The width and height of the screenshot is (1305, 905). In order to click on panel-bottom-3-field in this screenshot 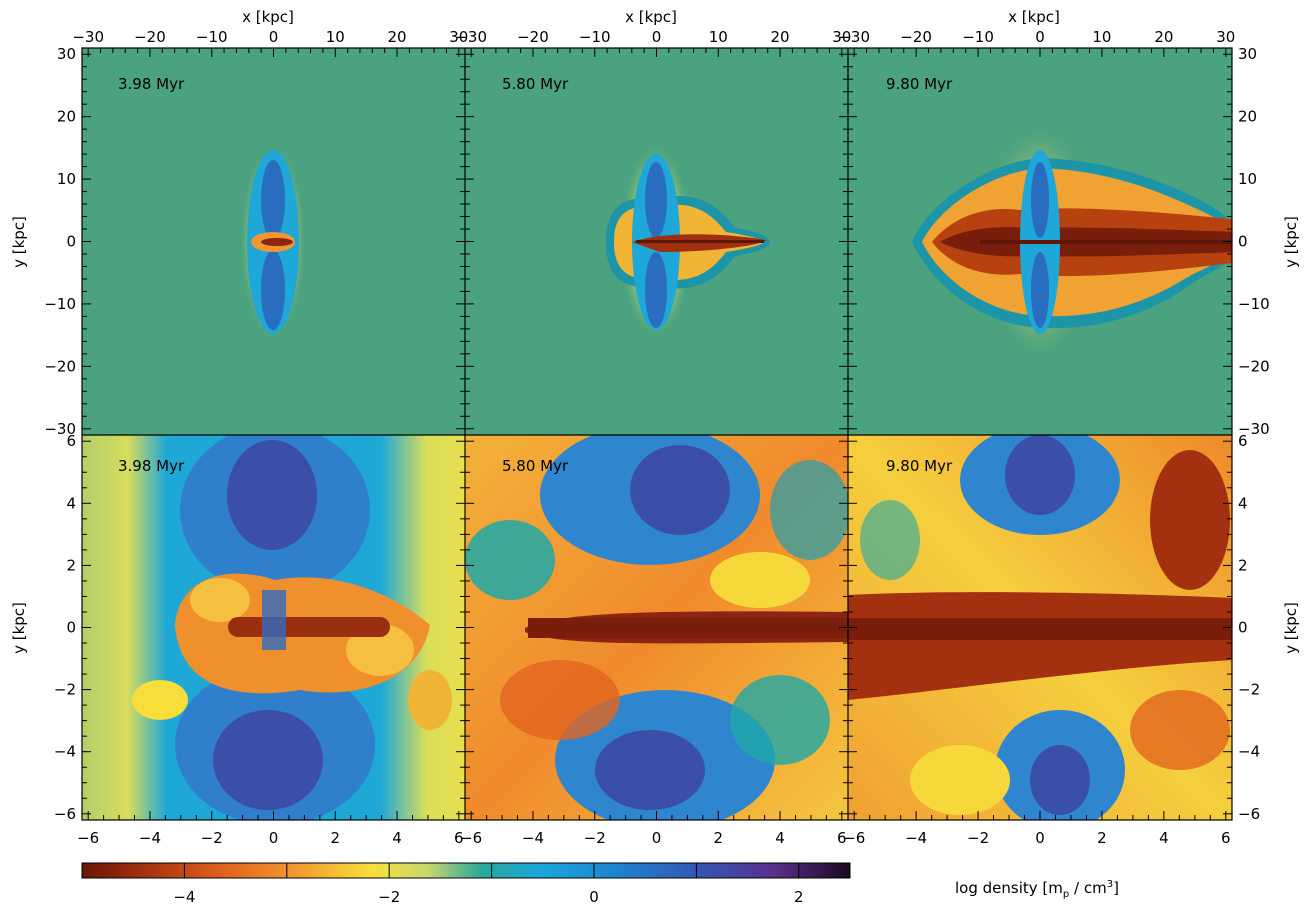, I will do `click(1040, 627)`.